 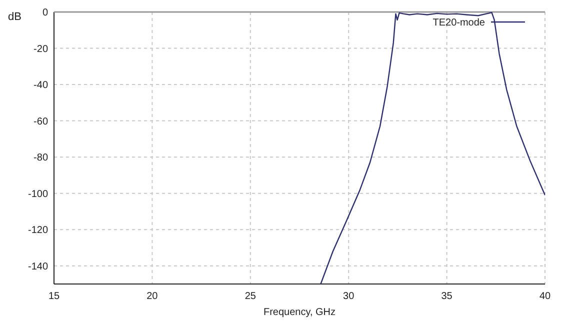 What do you see at coordinates (41, 86) in the screenshot?
I see `y-tick-label: -40` at bounding box center [41, 86].